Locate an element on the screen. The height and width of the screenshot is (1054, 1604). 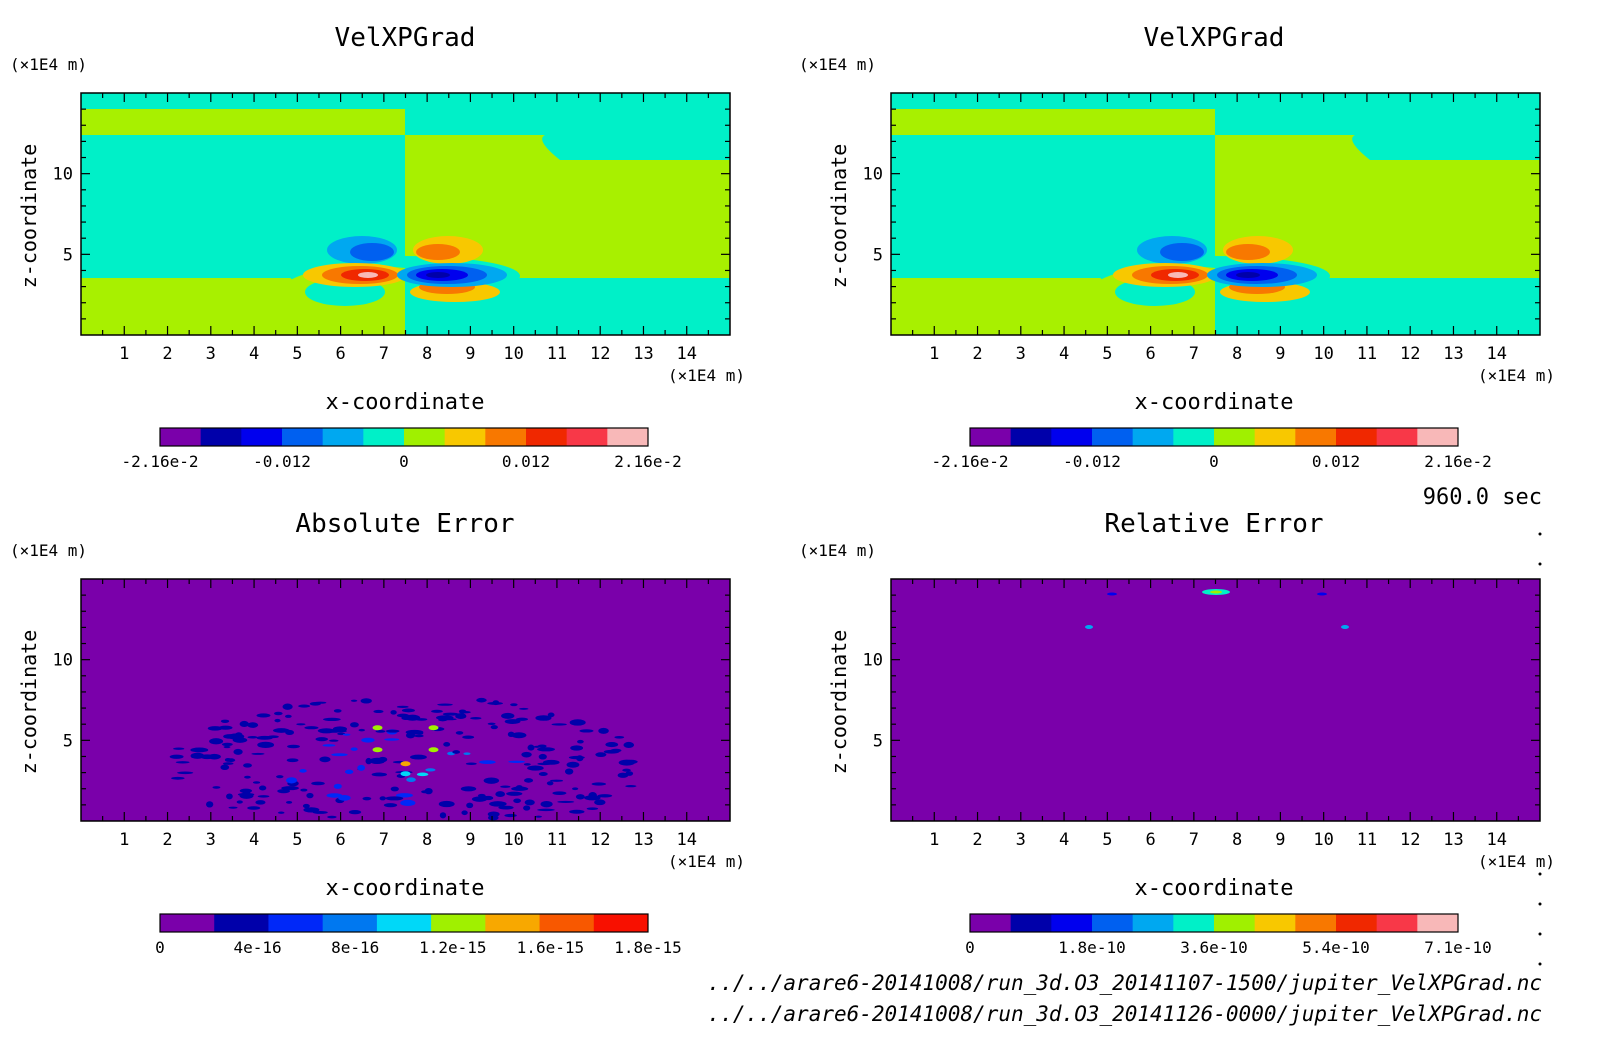
field-background is located at coordinates (405, 700).